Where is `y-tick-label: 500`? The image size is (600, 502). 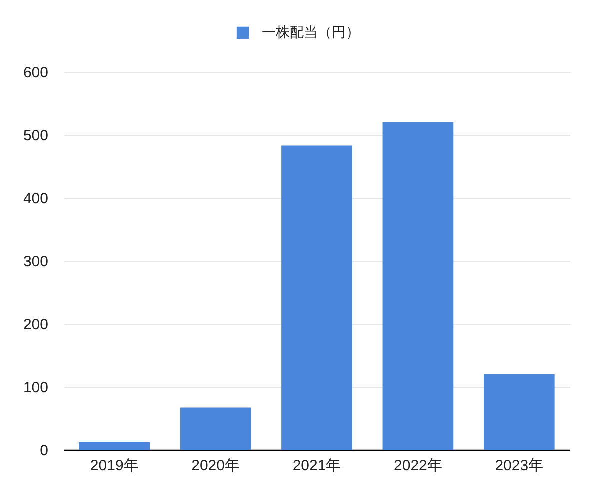 y-tick-label: 500 is located at coordinates (35, 136).